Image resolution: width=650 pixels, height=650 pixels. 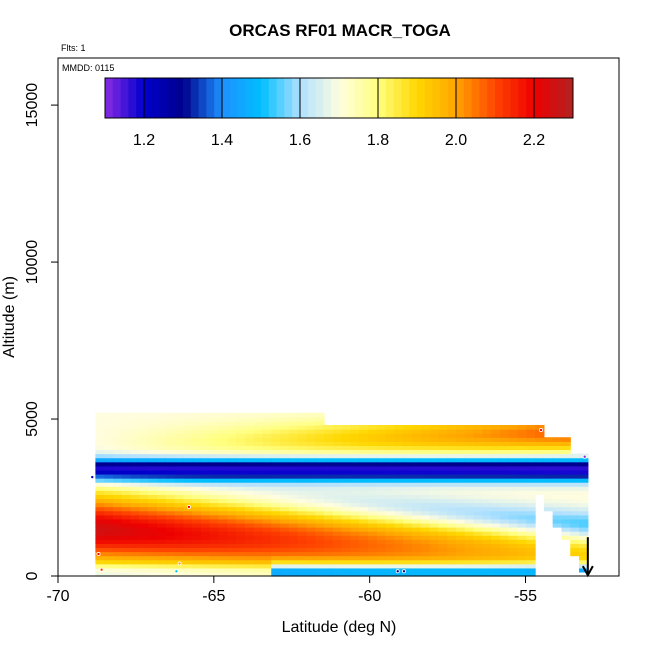 What do you see at coordinates (176, 571) in the screenshot?
I see `observation-point` at bounding box center [176, 571].